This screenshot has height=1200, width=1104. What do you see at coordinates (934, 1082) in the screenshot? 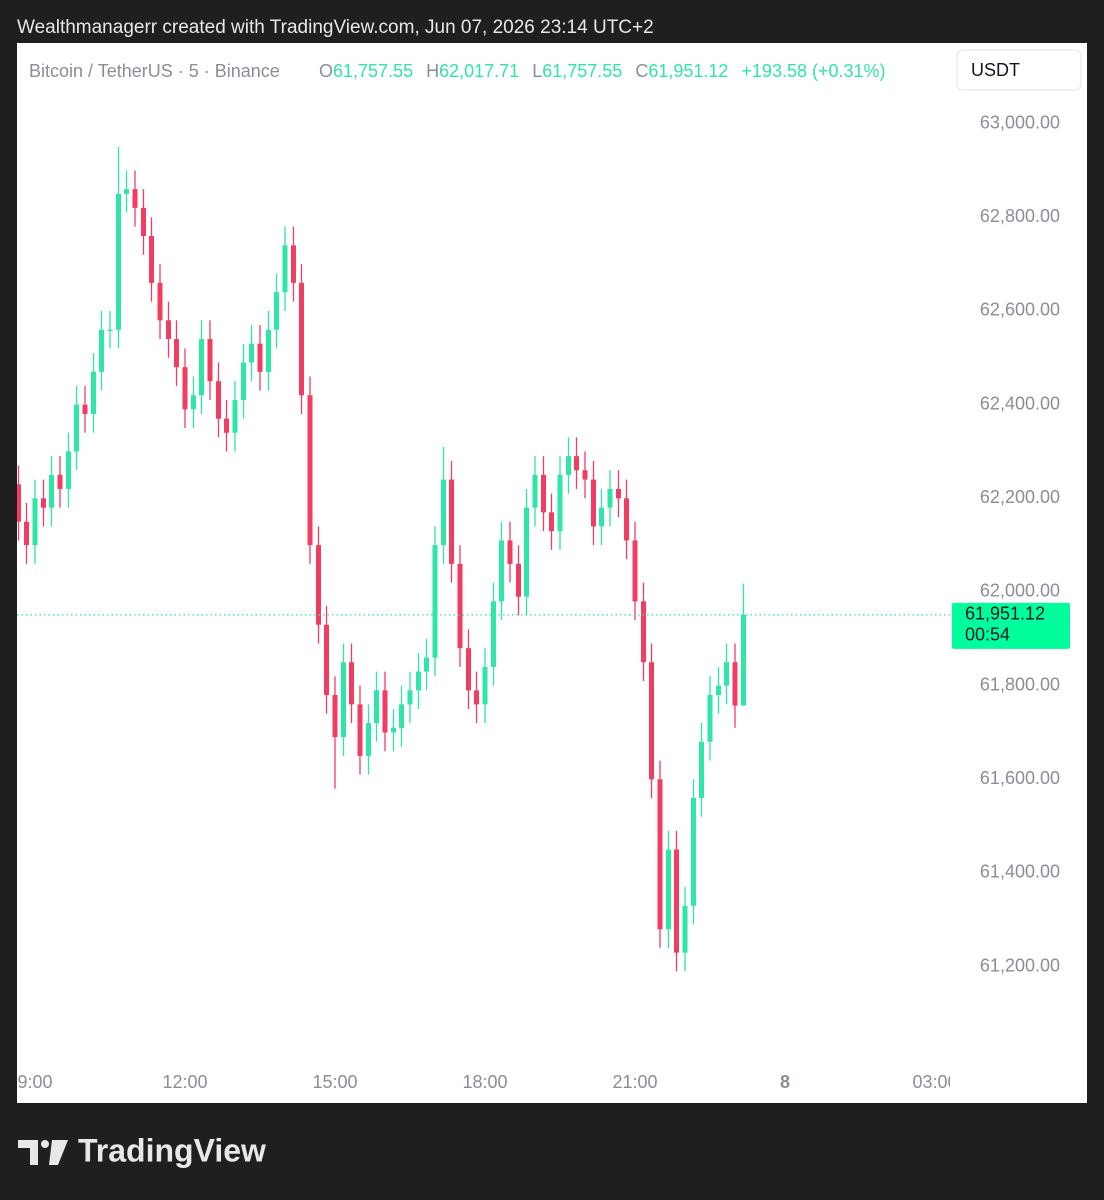
I see `x-tick-label: 03:00` at bounding box center [934, 1082].